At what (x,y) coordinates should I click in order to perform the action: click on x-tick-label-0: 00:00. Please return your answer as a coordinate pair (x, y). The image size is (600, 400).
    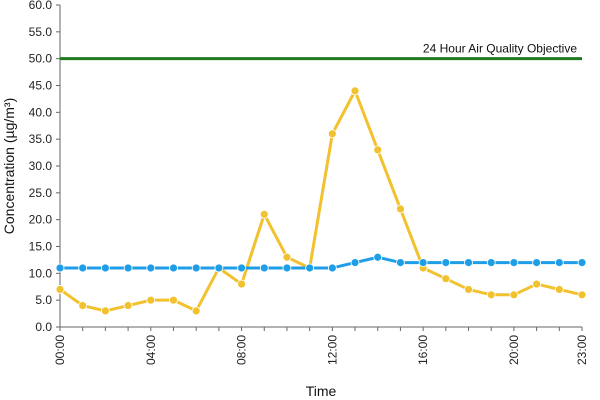
    Looking at the image, I should click on (60, 350).